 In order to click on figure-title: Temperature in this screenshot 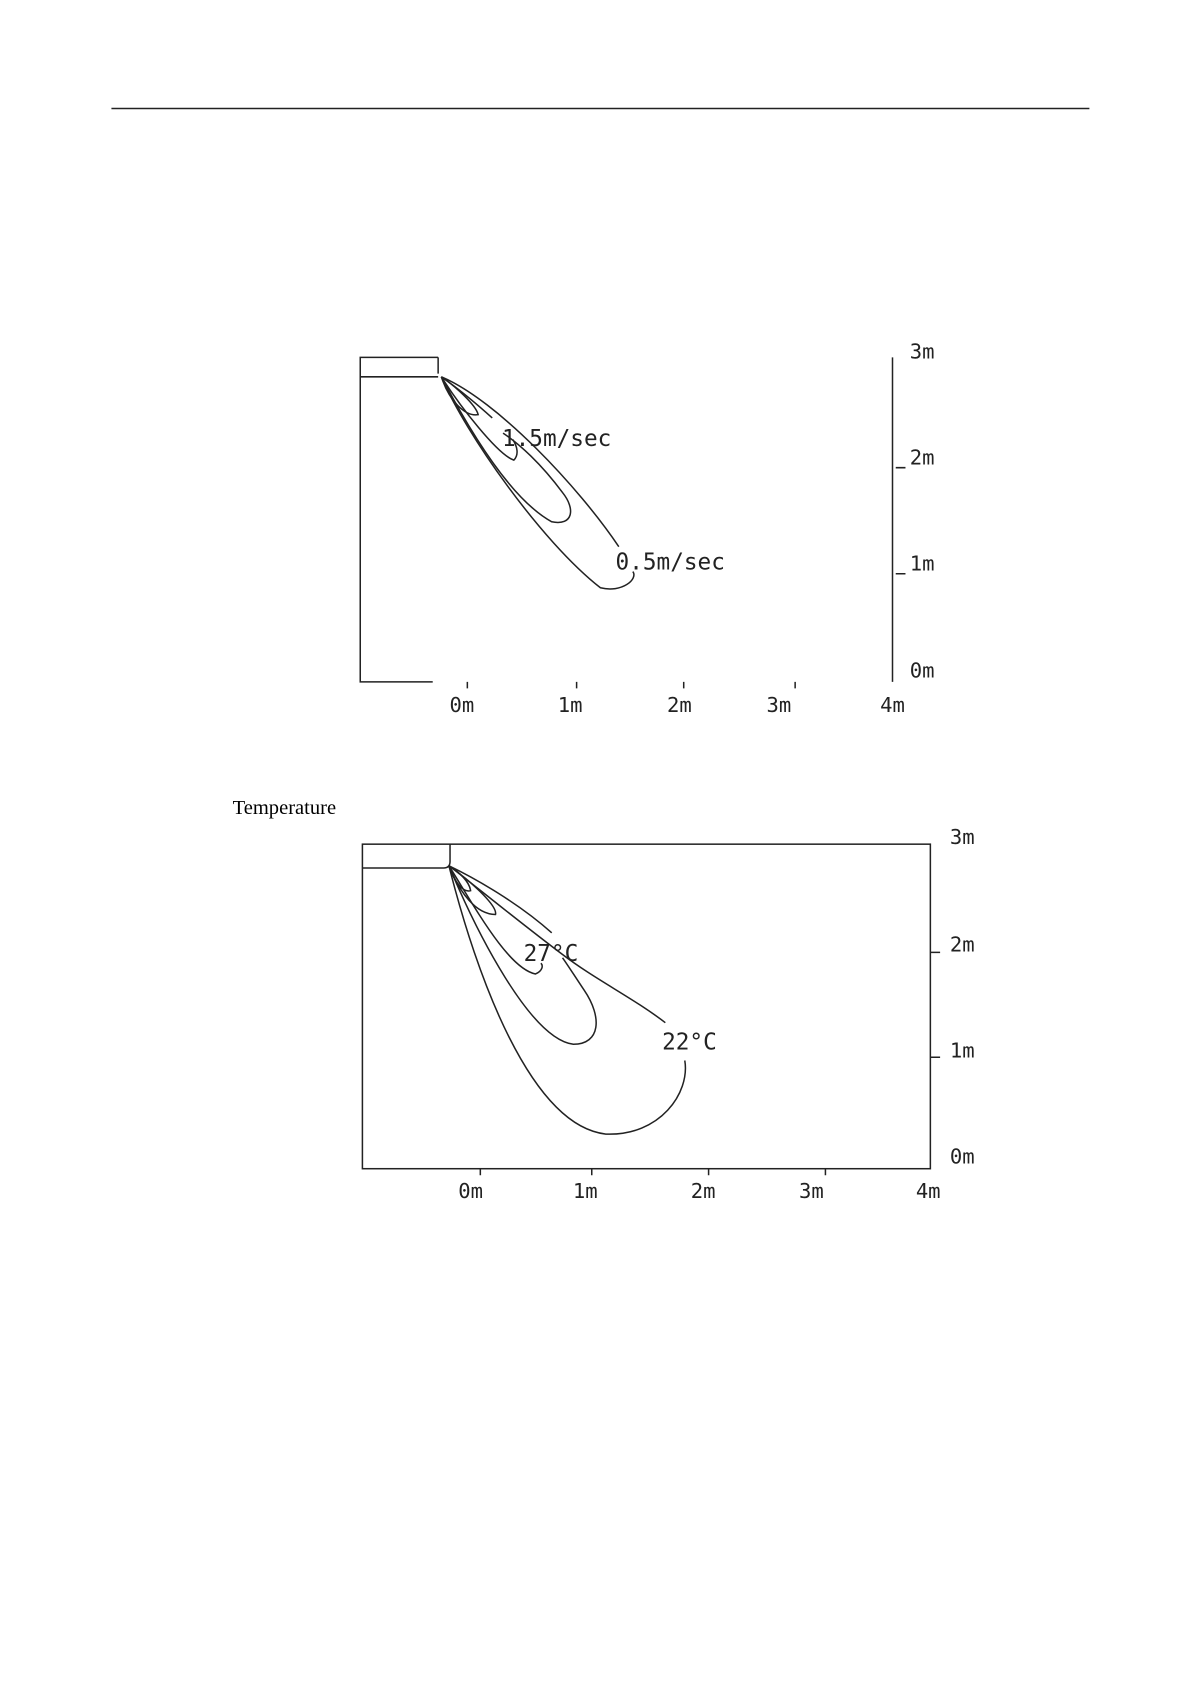, I will do `click(285, 808)`.